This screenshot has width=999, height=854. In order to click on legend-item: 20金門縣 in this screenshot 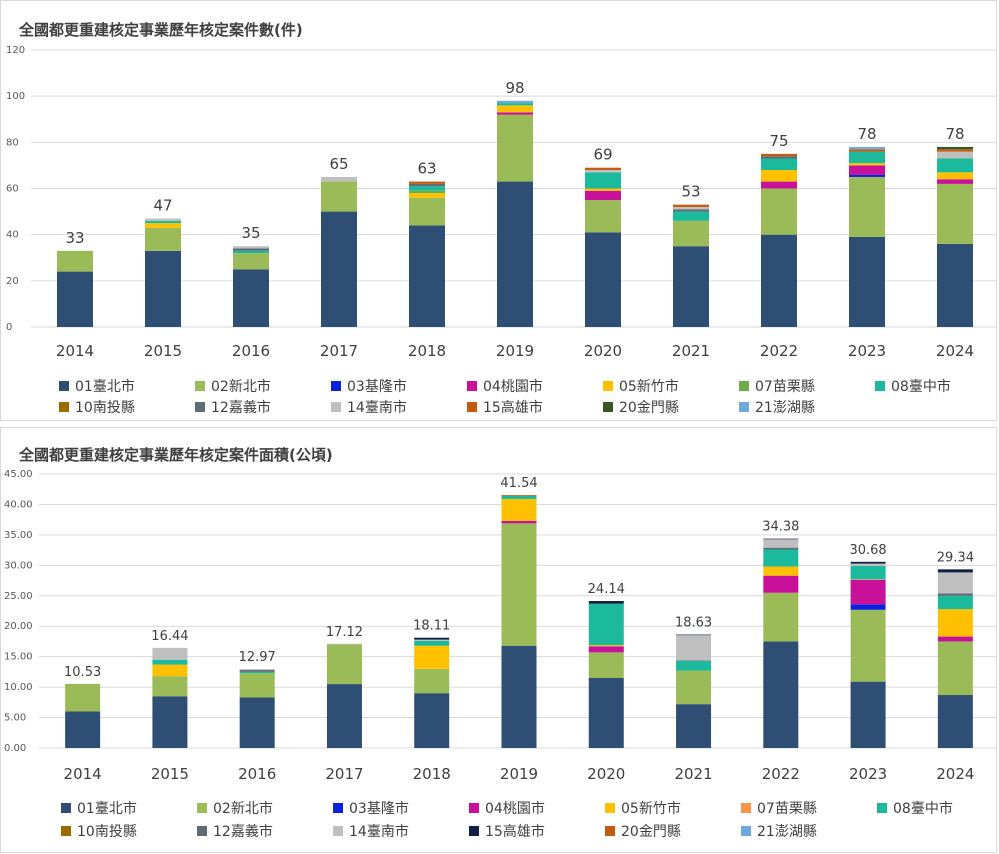, I will do `click(643, 832)`.